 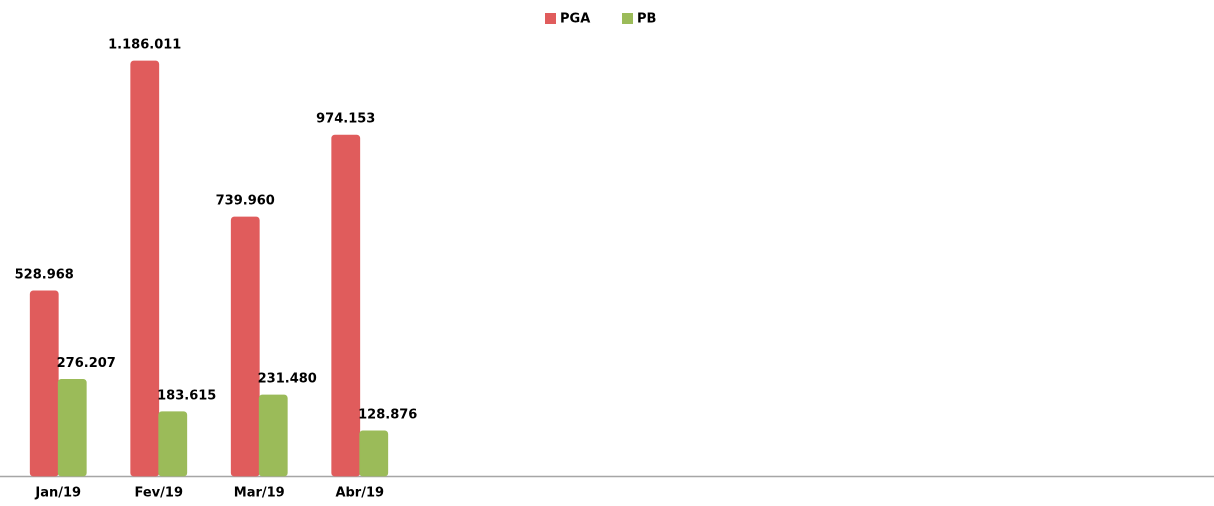 I want to click on data-label: 974.153, so click(x=345, y=119).